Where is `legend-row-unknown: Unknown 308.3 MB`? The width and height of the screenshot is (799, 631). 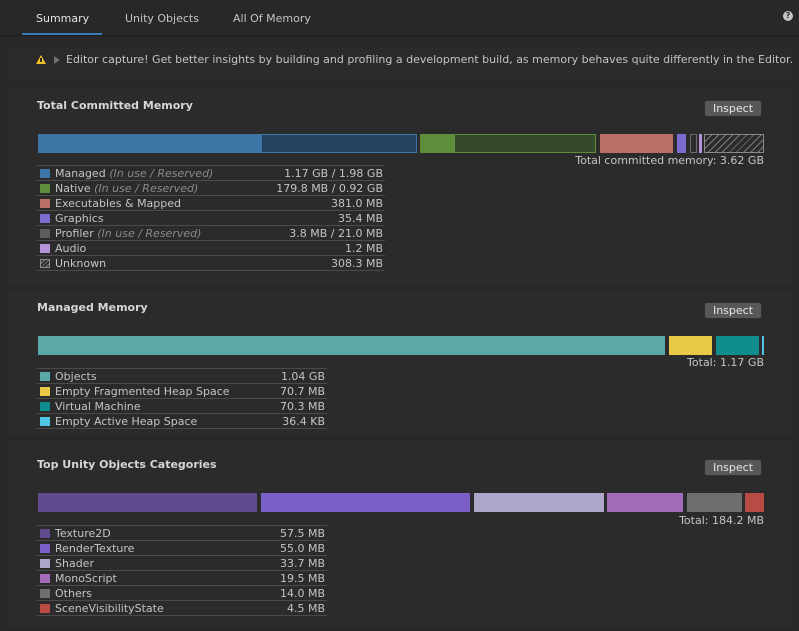 legend-row-unknown: Unknown 308.3 MB is located at coordinates (211, 263).